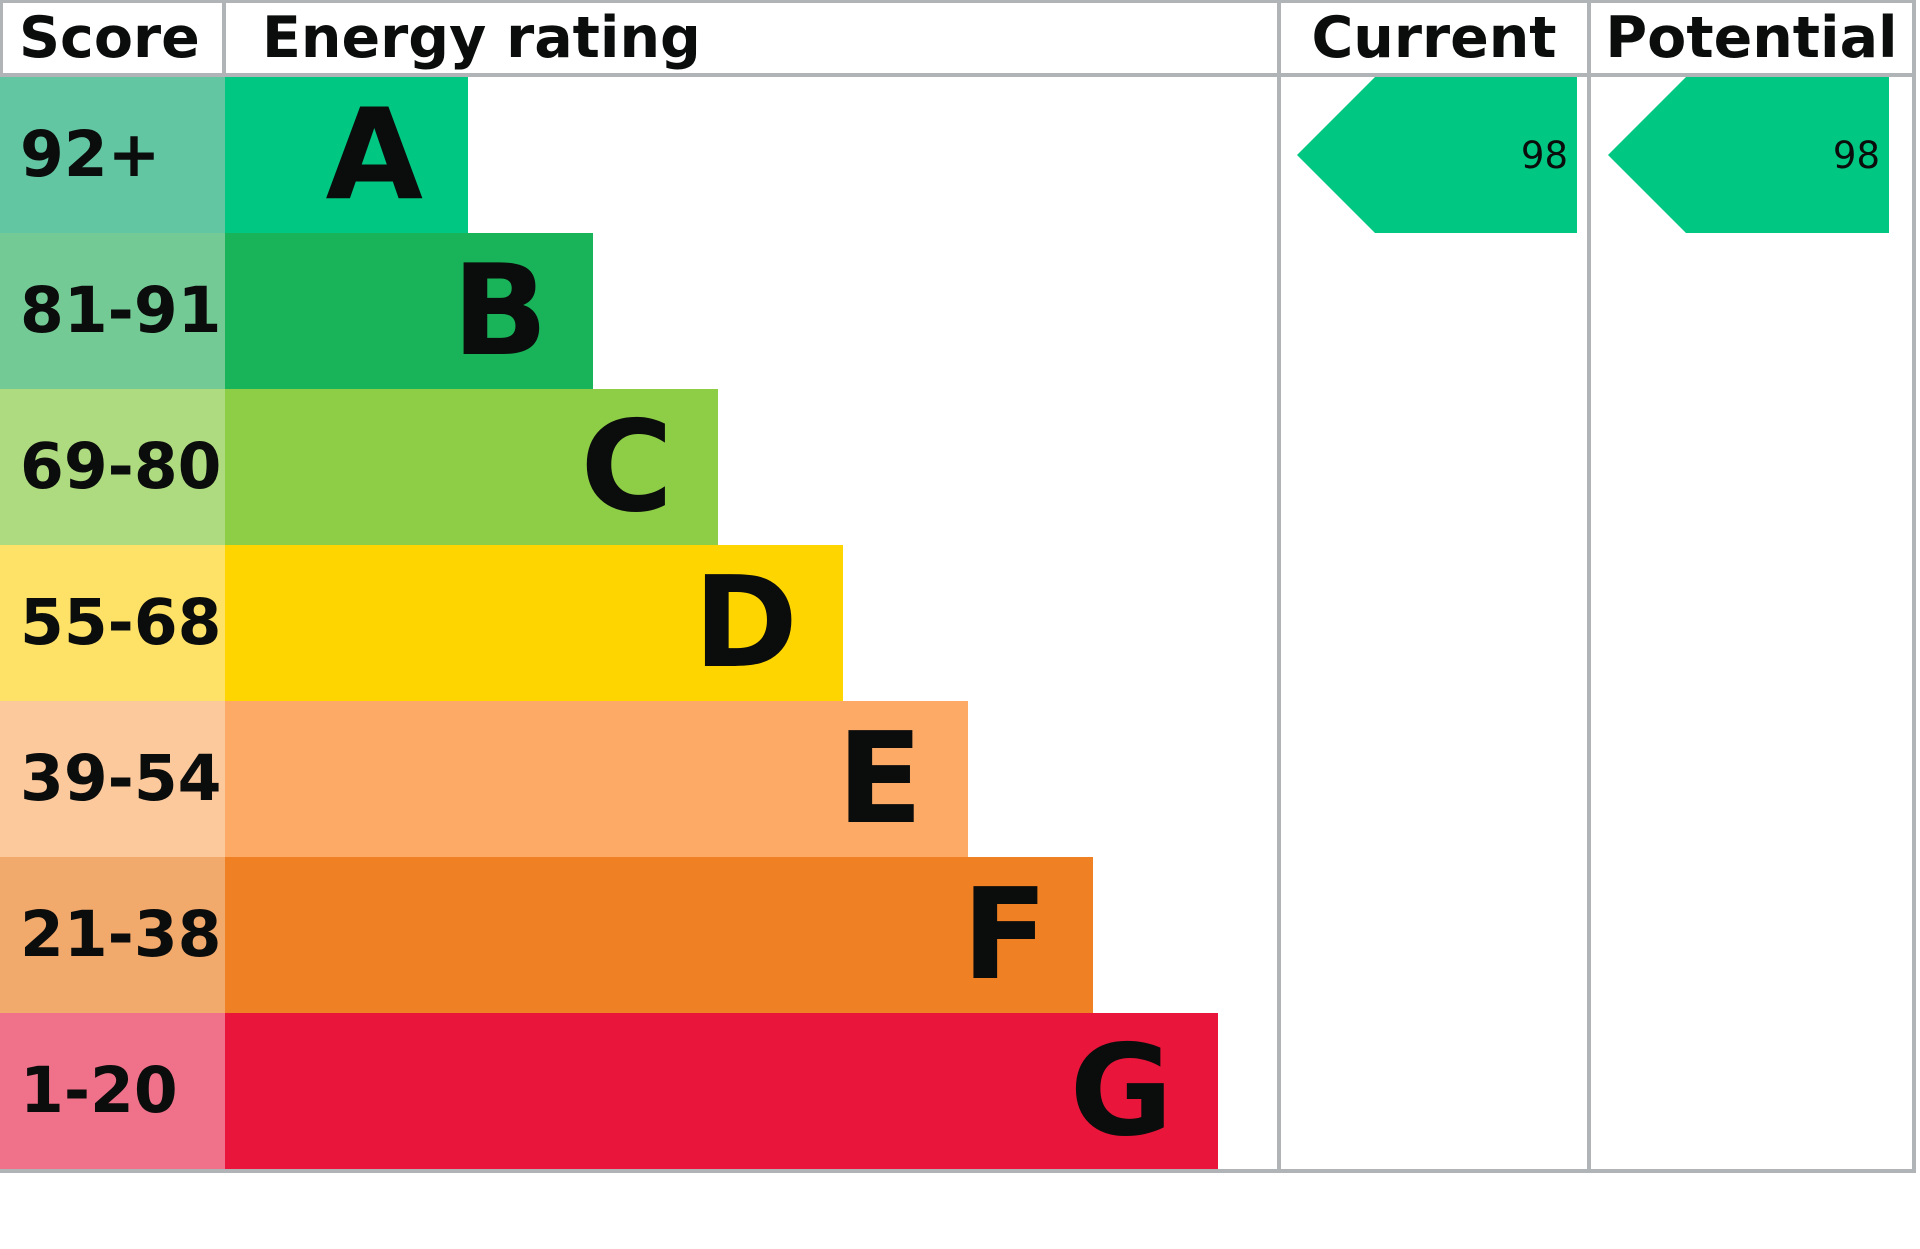  I want to click on rating-letter-e: E, so click(879, 778).